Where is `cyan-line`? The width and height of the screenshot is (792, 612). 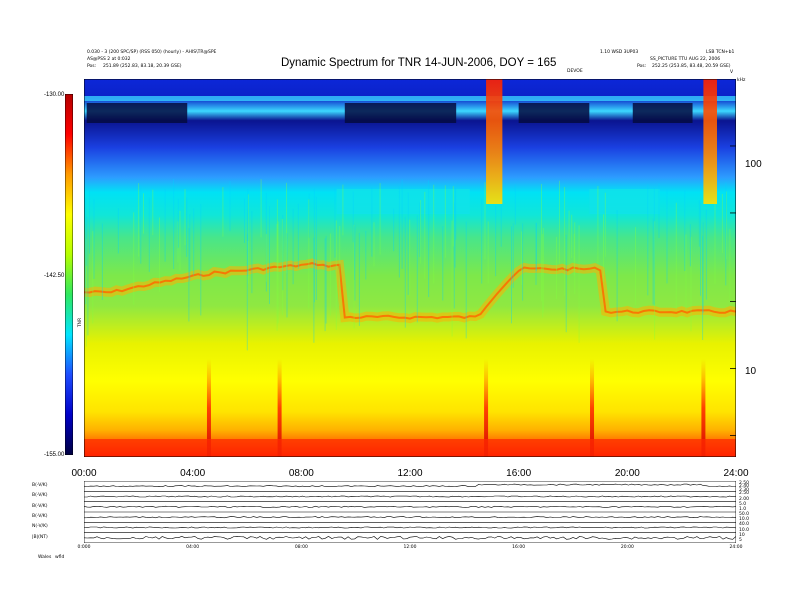
cyan-line is located at coordinates (410, 98).